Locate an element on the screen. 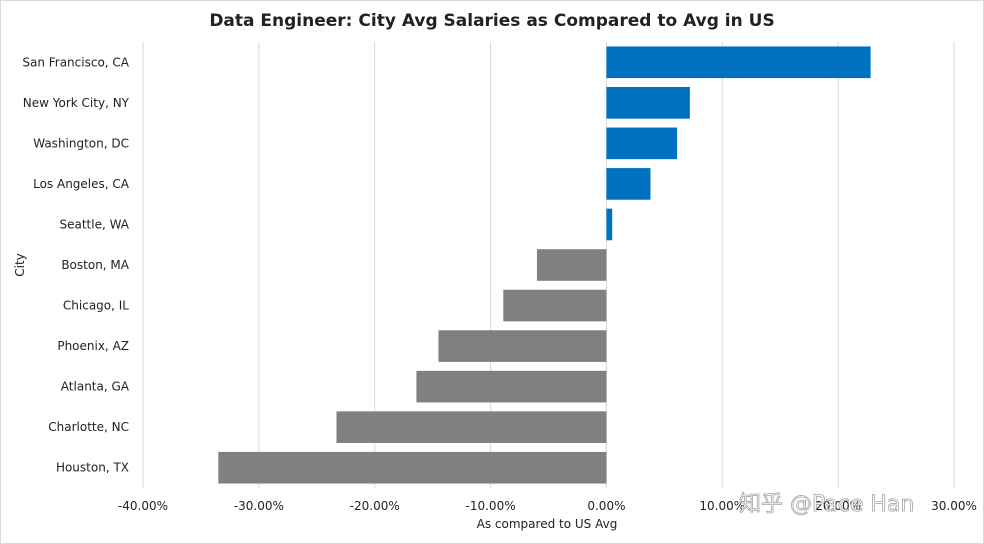 The image size is (984, 544). category-label: Washington, DC is located at coordinates (81, 143).